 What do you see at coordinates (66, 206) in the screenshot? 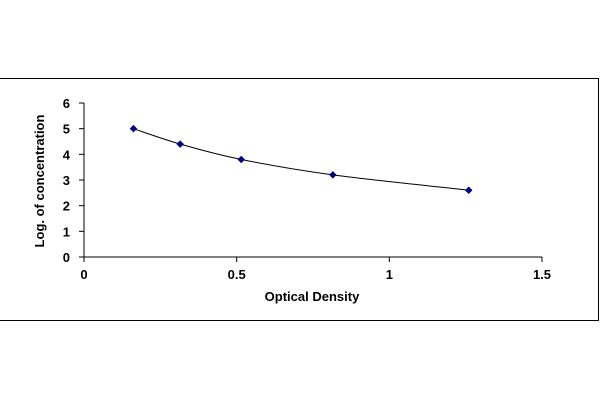
I see `y-tick-label: 2` at bounding box center [66, 206].